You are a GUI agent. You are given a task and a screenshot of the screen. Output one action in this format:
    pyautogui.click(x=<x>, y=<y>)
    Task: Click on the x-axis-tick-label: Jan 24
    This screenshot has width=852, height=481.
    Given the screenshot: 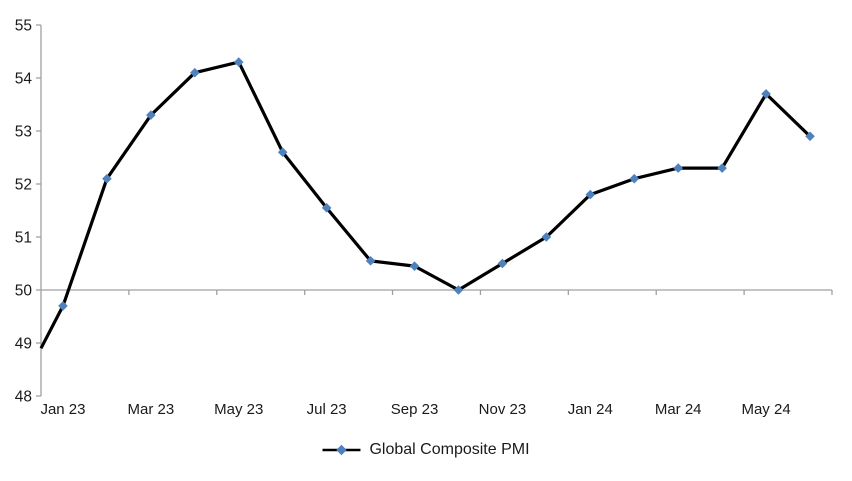 What is the action you would take?
    pyautogui.click(x=590, y=409)
    